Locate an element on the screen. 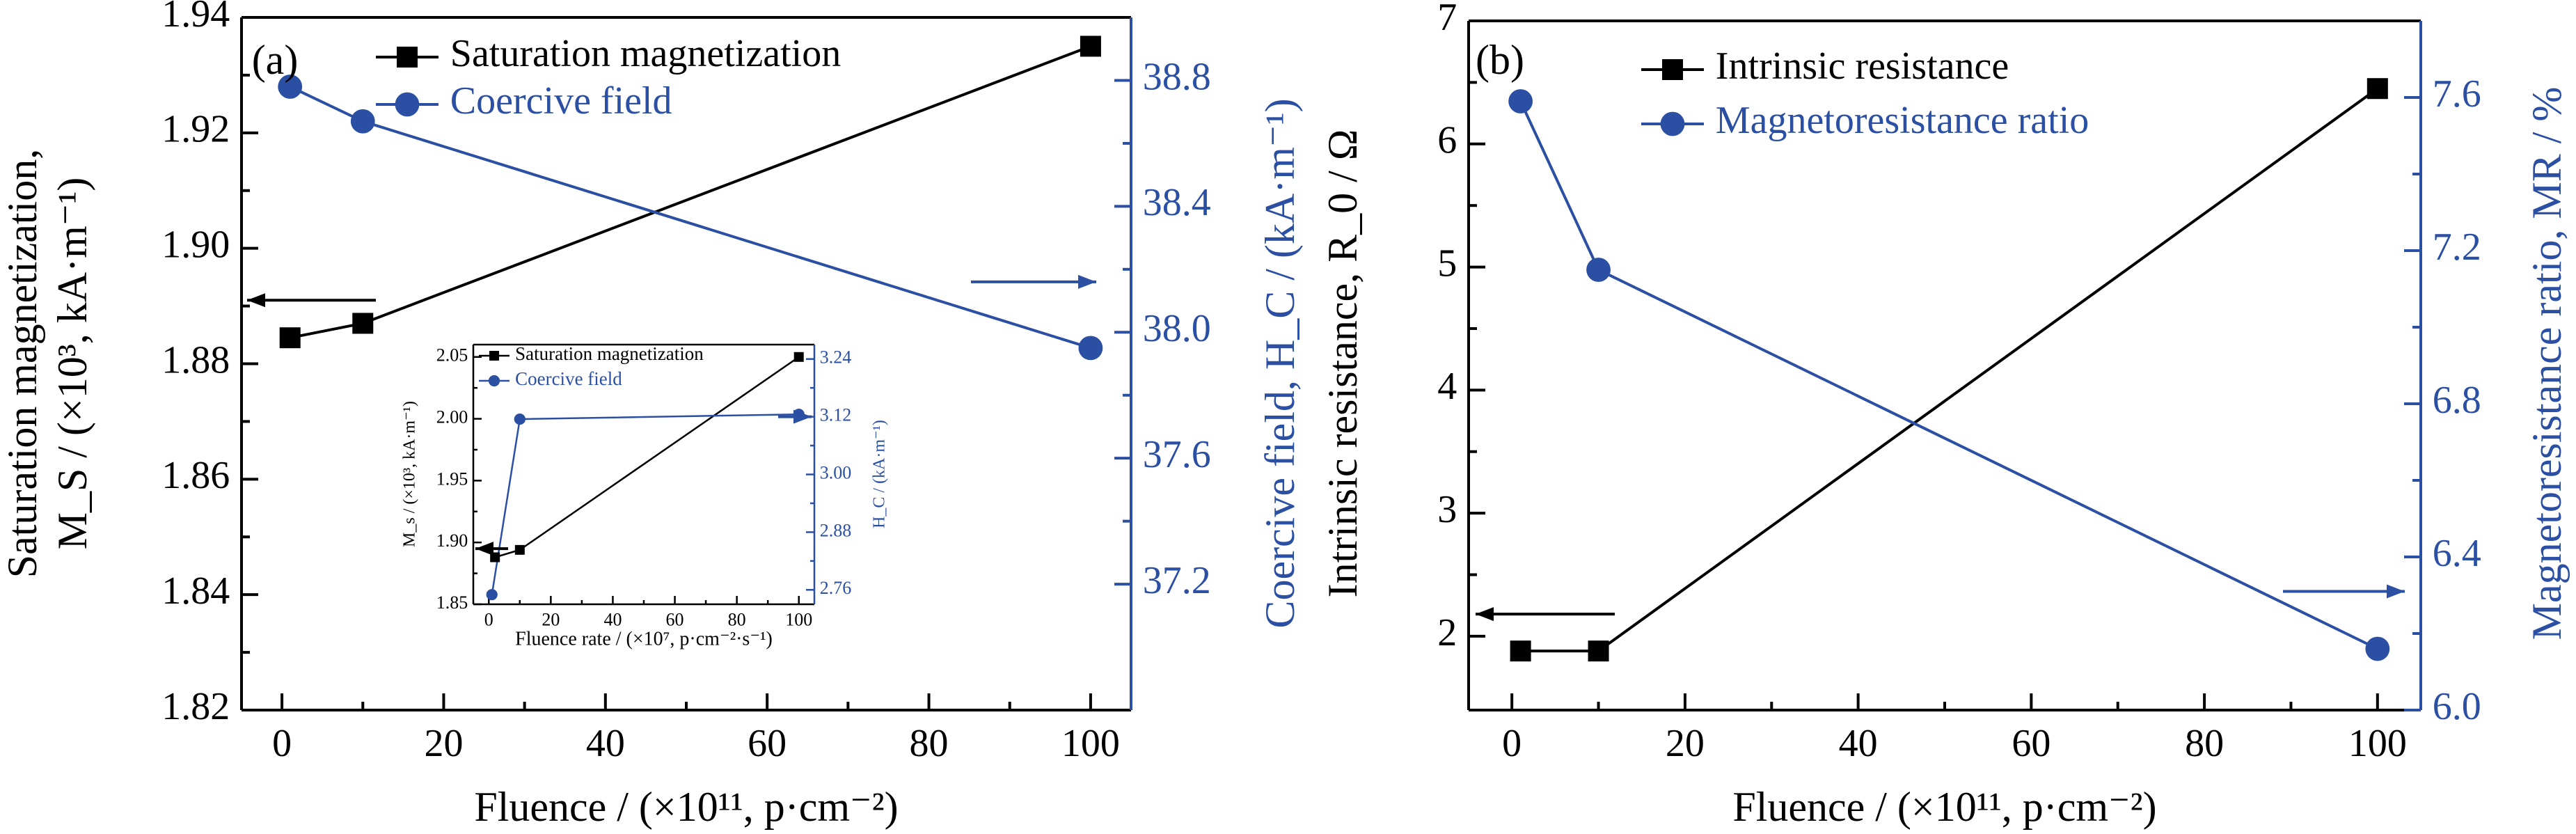  legend-label-left: Intrinsic resistance is located at coordinates (1862, 66).